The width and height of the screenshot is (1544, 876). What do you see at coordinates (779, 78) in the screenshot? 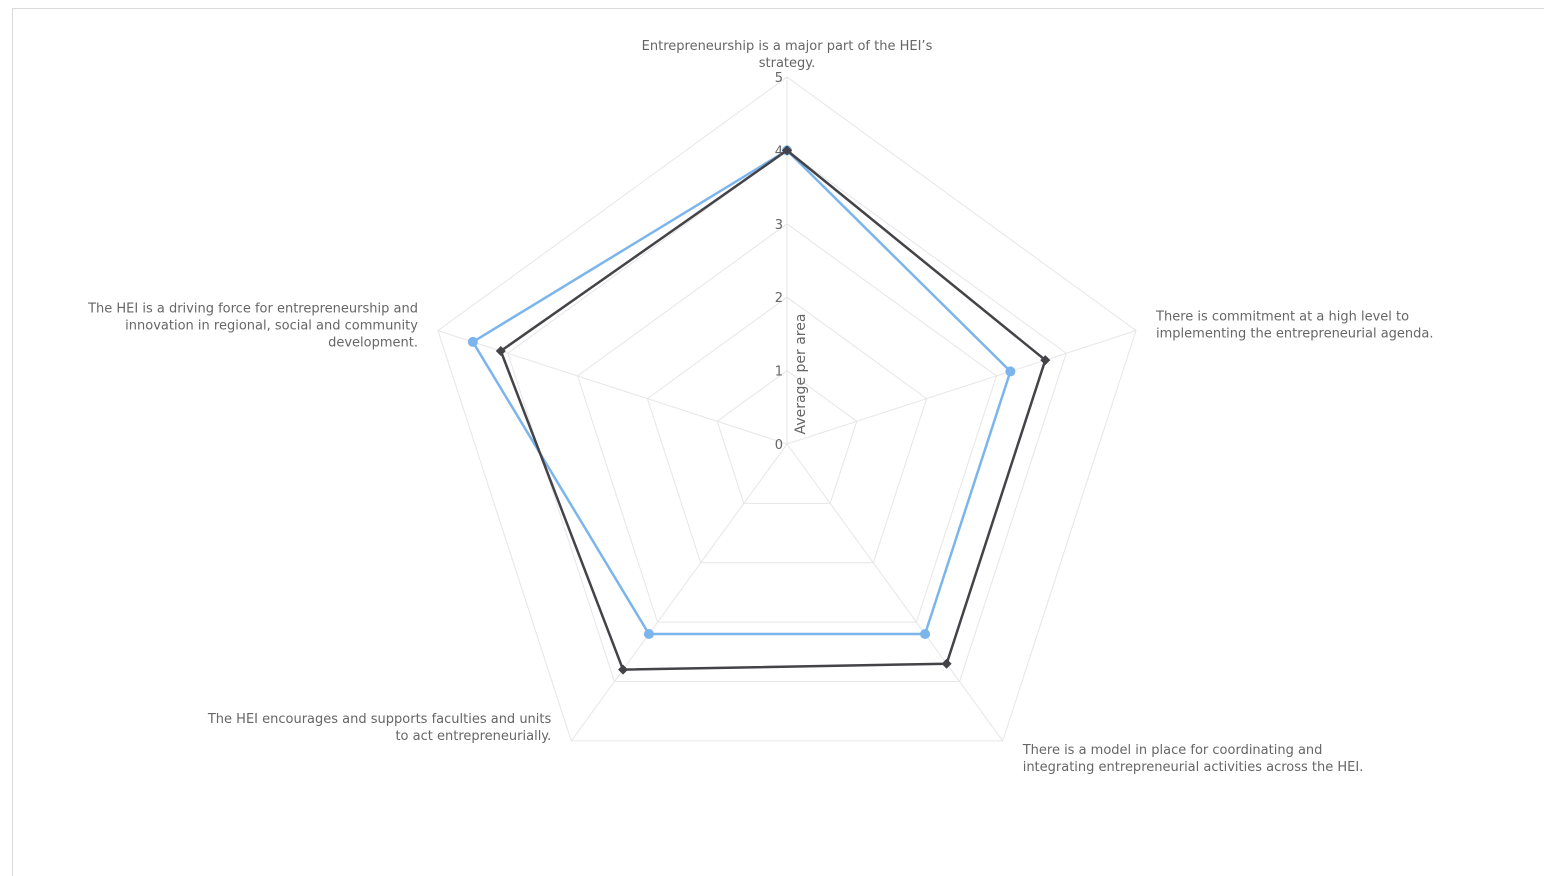
I see `tick-label: 5` at bounding box center [779, 78].